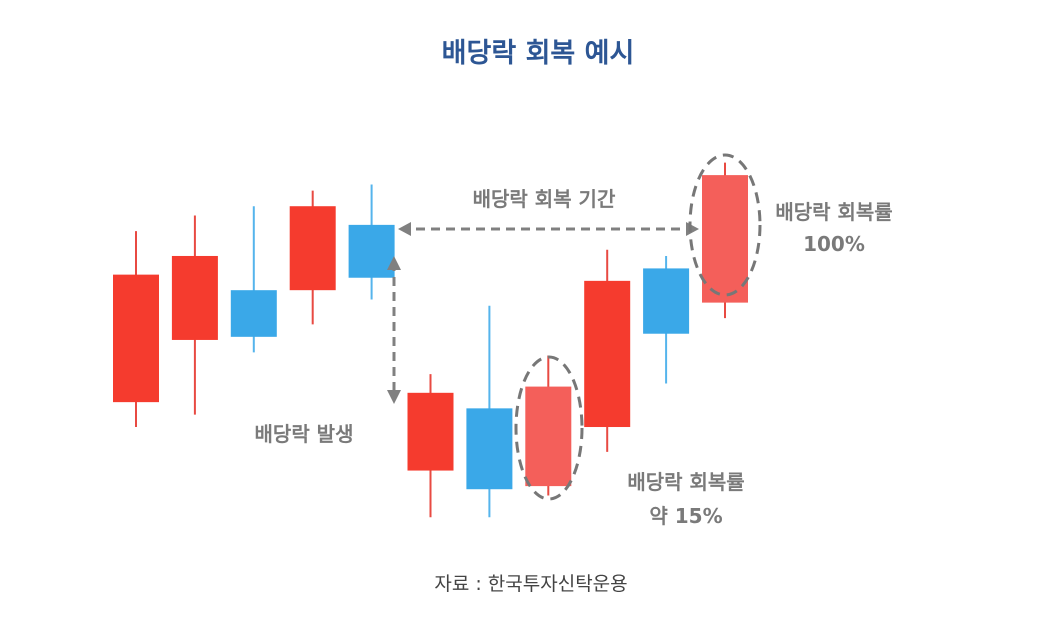  Describe the element at coordinates (194, 297) in the screenshot. I see `candle-2-body` at that location.